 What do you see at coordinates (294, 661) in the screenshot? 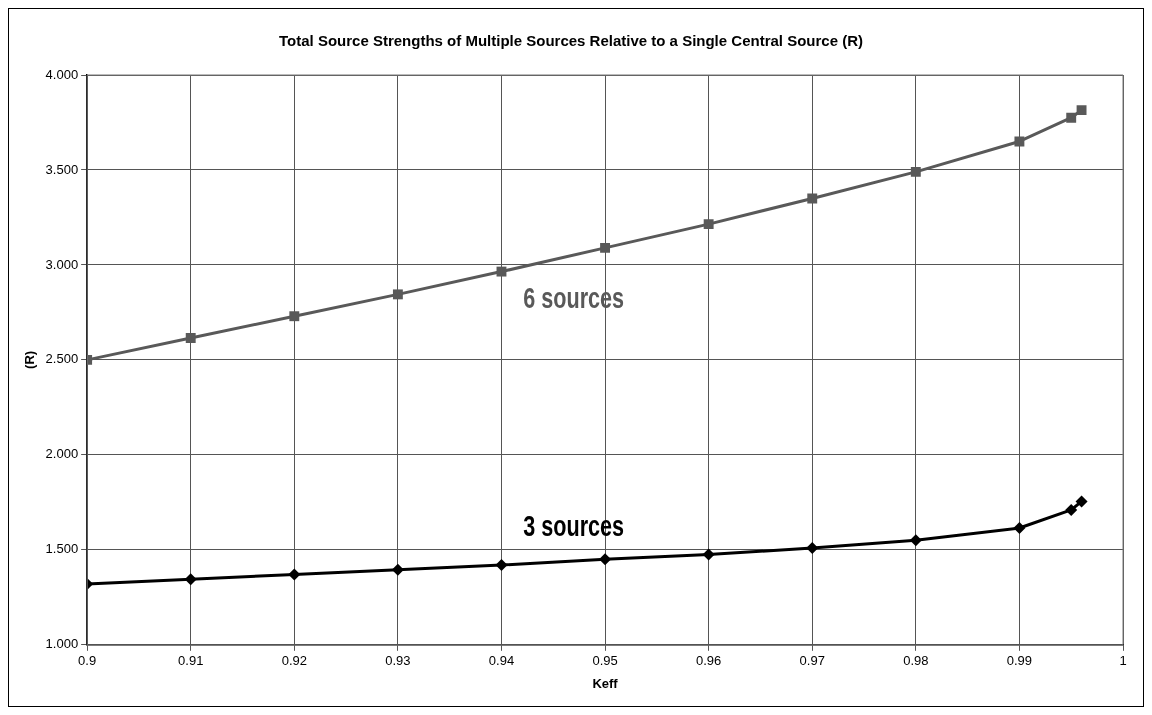
I see `x-tick-label: 0.92` at bounding box center [294, 661].